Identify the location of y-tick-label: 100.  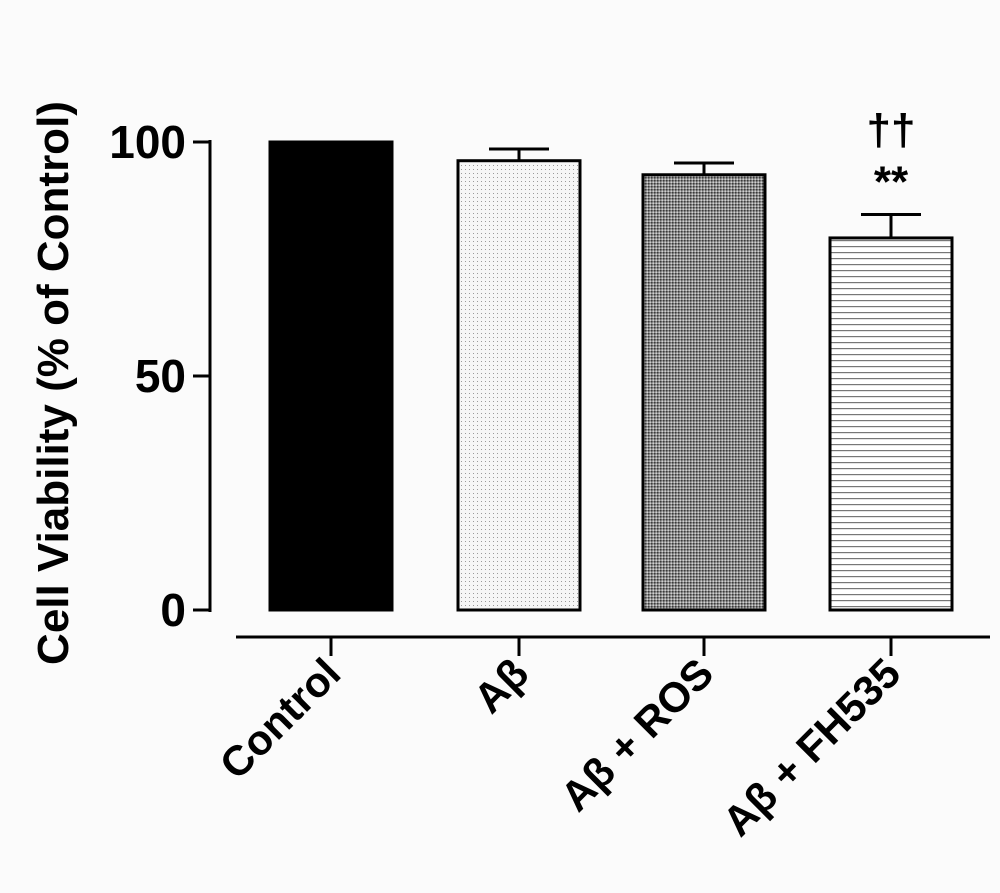
(147, 142).